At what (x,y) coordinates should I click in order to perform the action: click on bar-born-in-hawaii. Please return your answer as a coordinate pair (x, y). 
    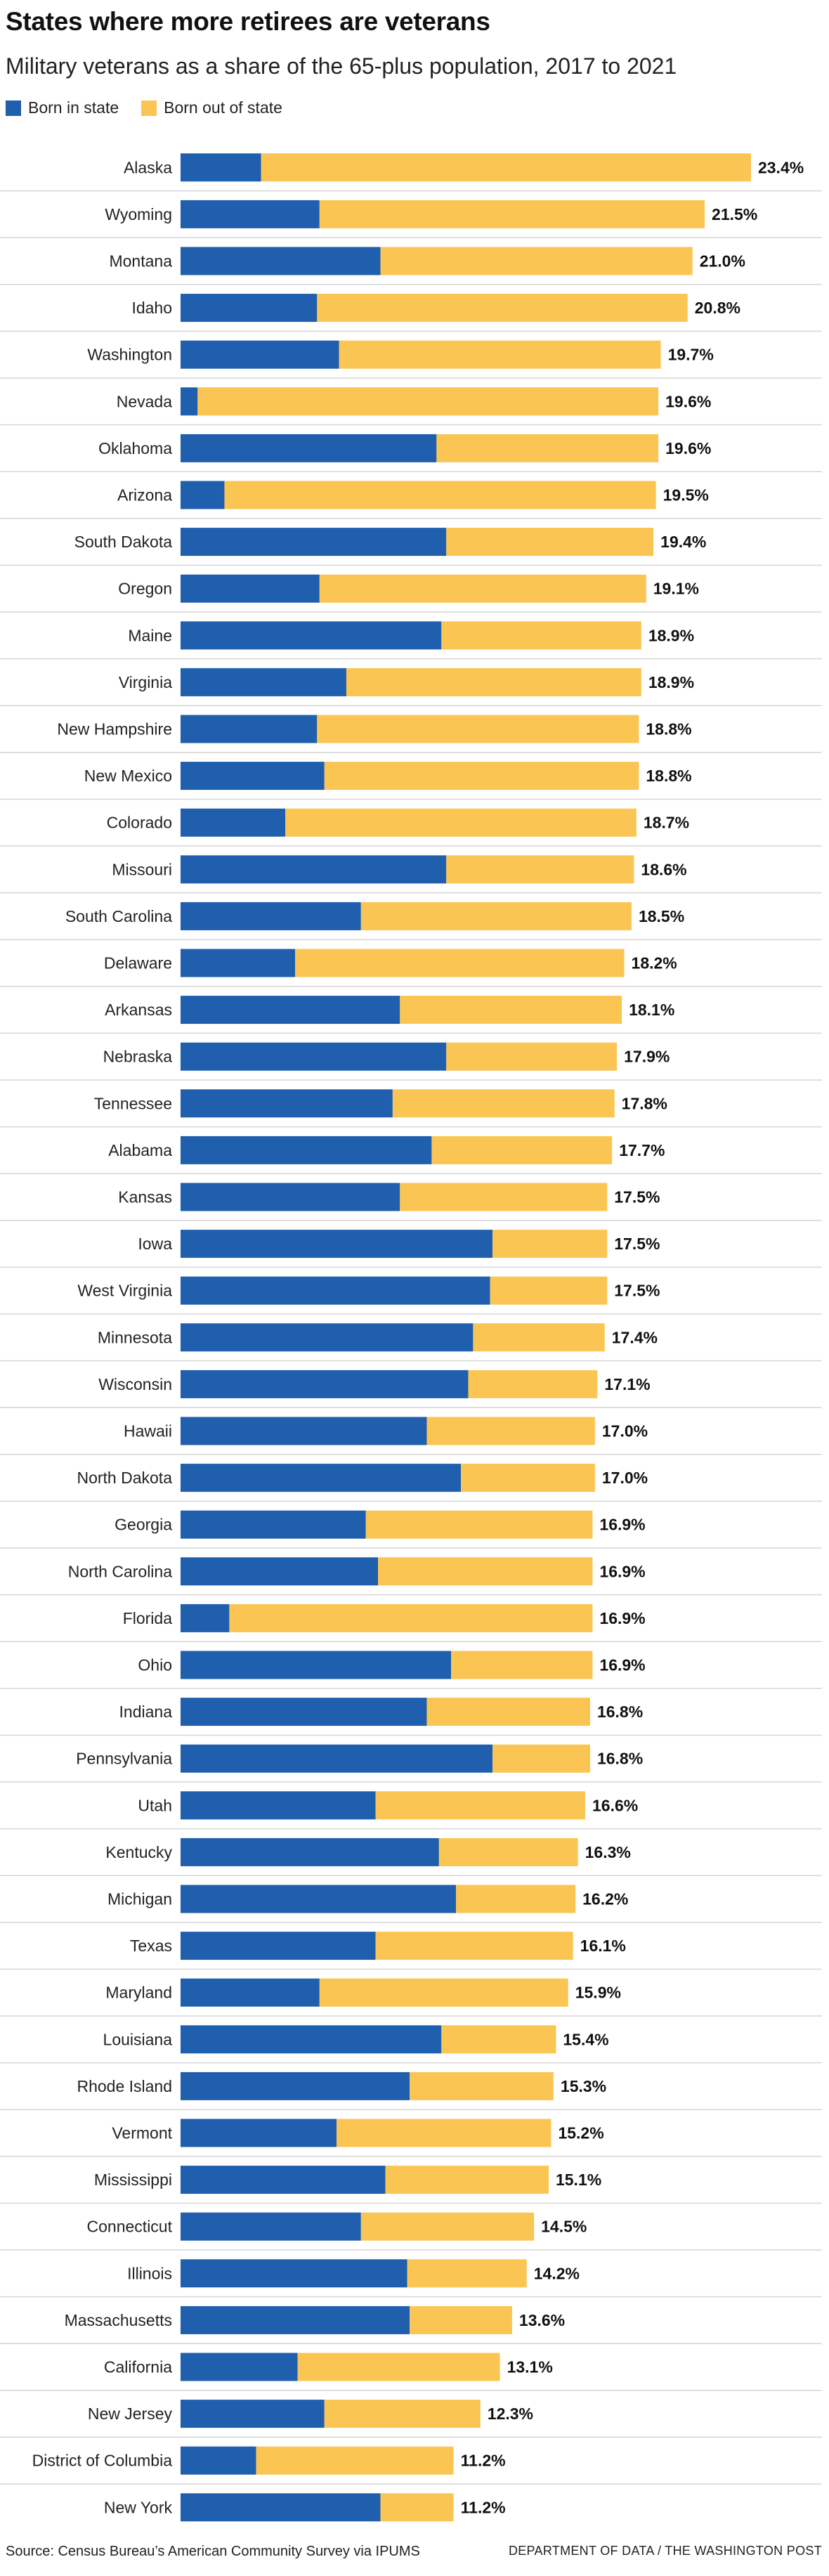
    Looking at the image, I should click on (304, 1431).